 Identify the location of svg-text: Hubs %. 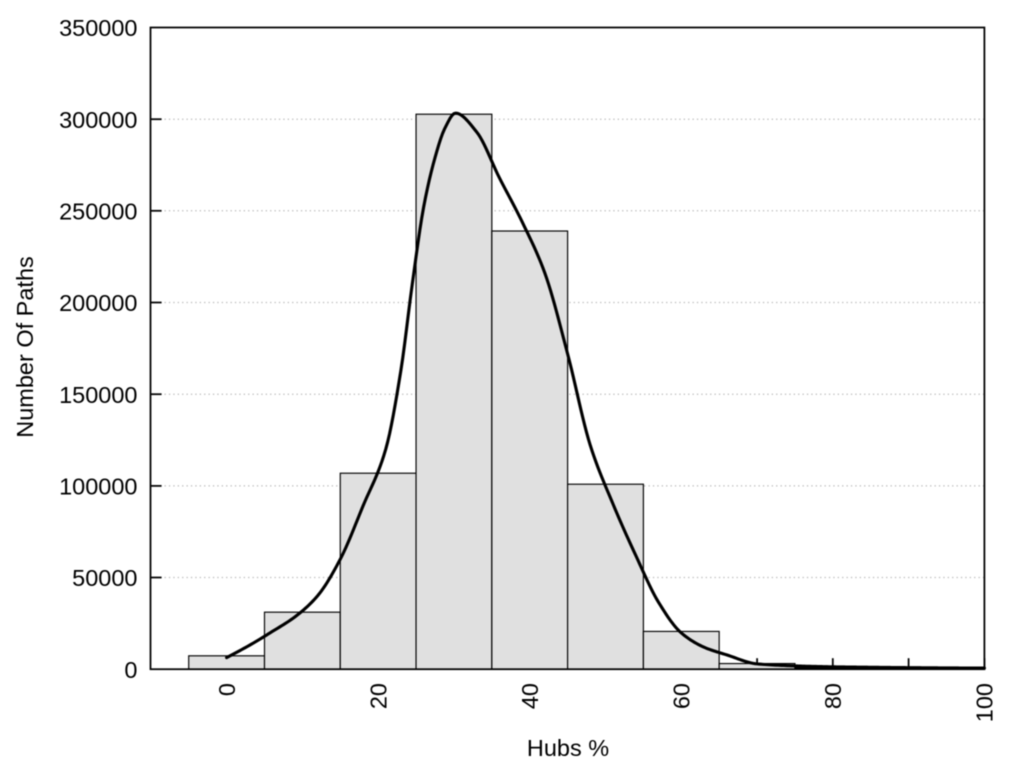
(568, 748).